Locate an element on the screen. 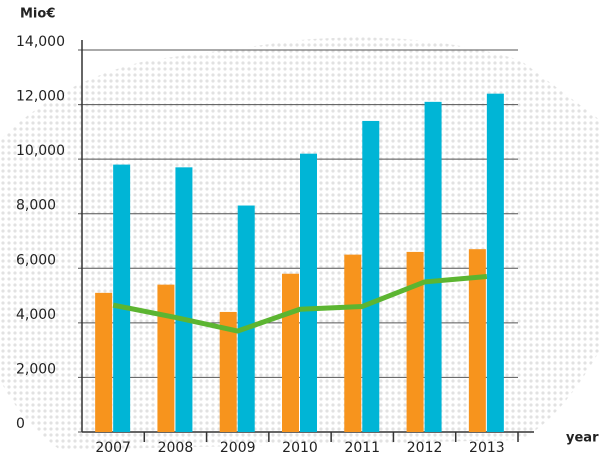 The height and width of the screenshot is (458, 608). x-tick-label: 2012 is located at coordinates (425, 448).